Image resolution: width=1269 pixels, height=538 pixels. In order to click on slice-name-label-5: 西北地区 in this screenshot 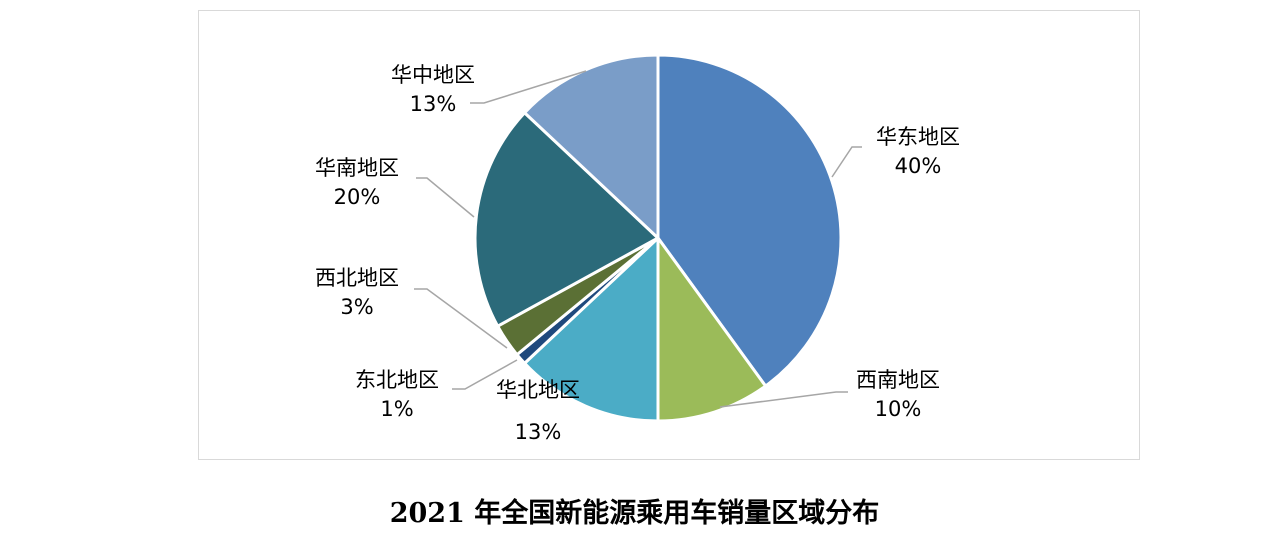, I will do `click(357, 278)`.